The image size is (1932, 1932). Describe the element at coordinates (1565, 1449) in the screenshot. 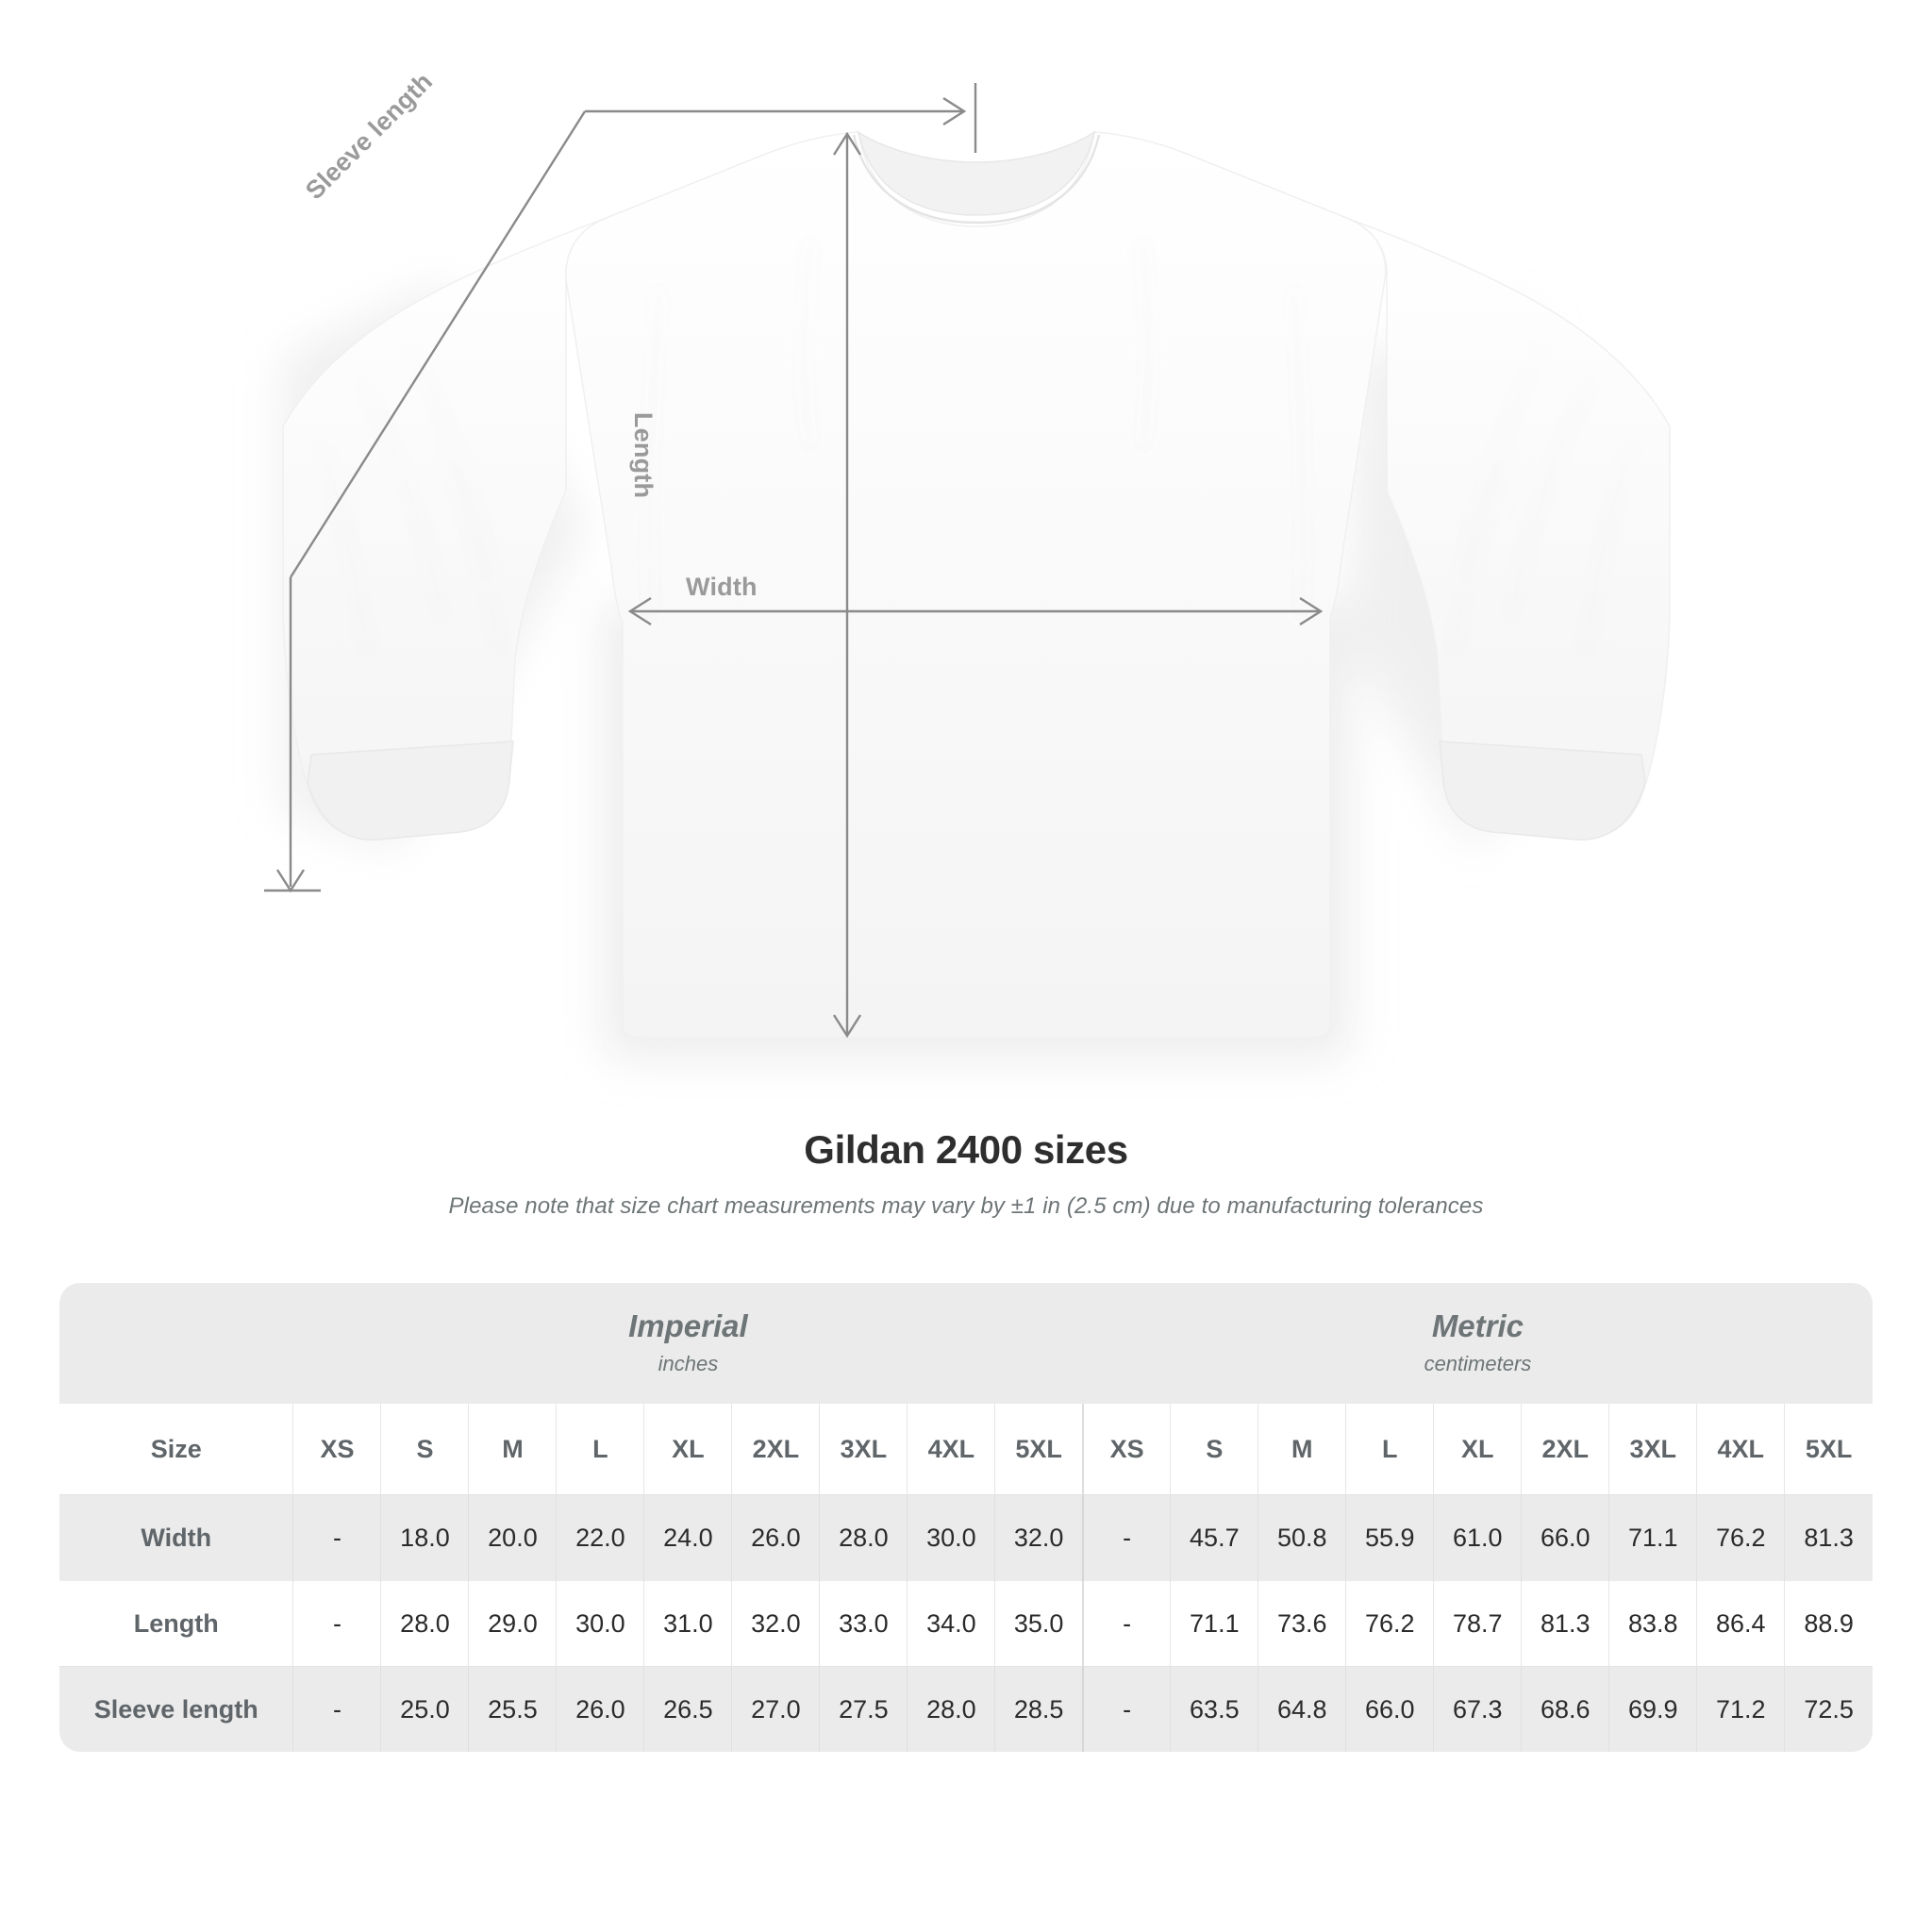

I see `size-header-metric-2xl: 2XL` at that location.